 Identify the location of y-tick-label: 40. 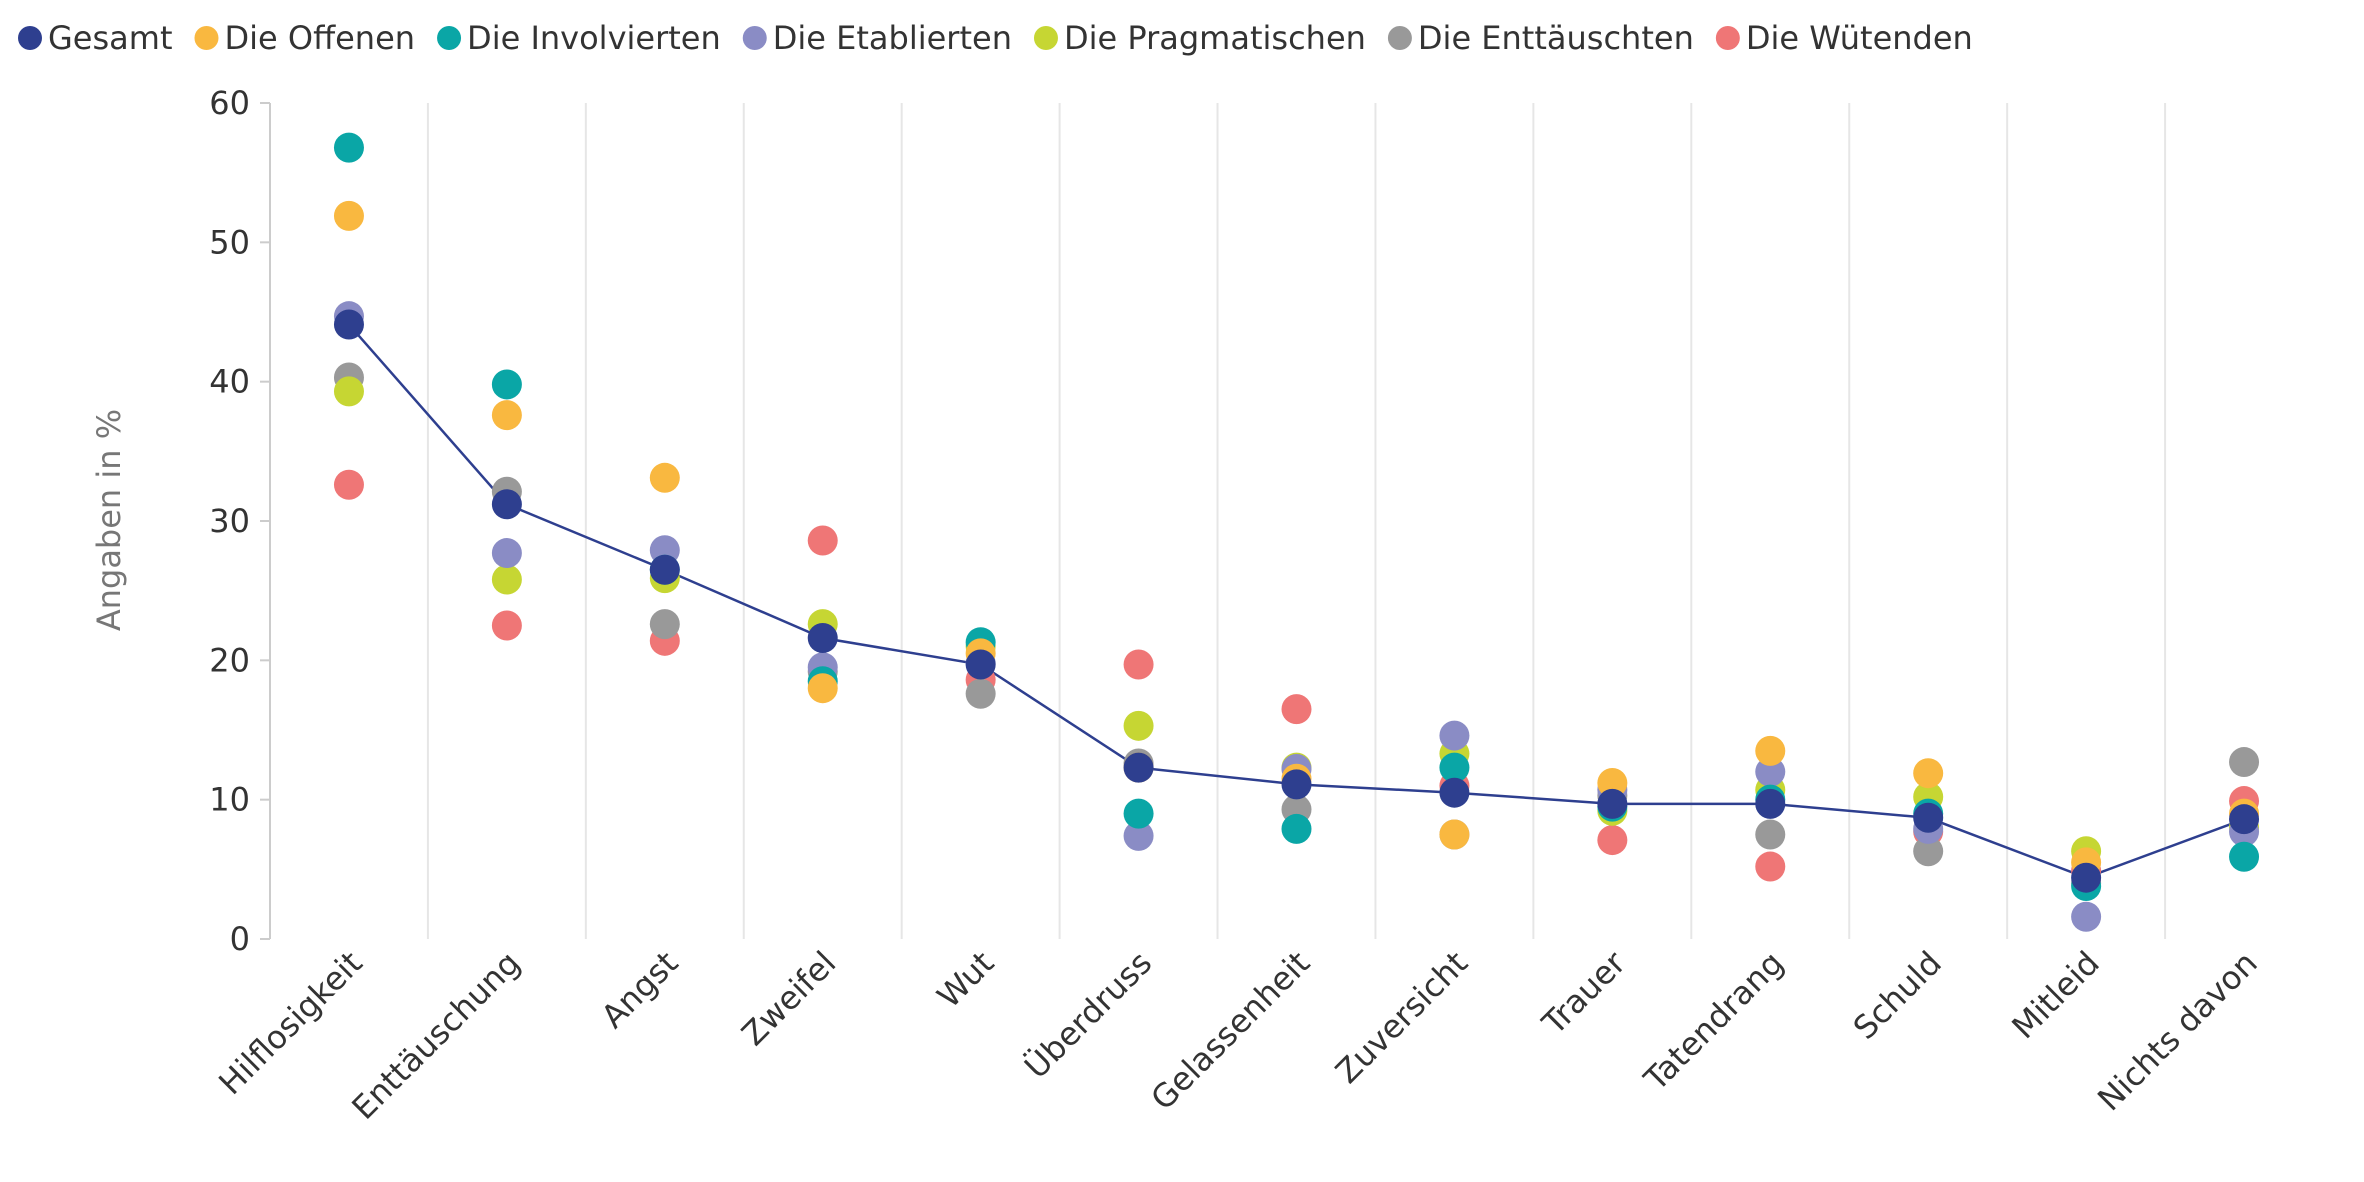
(229, 382).